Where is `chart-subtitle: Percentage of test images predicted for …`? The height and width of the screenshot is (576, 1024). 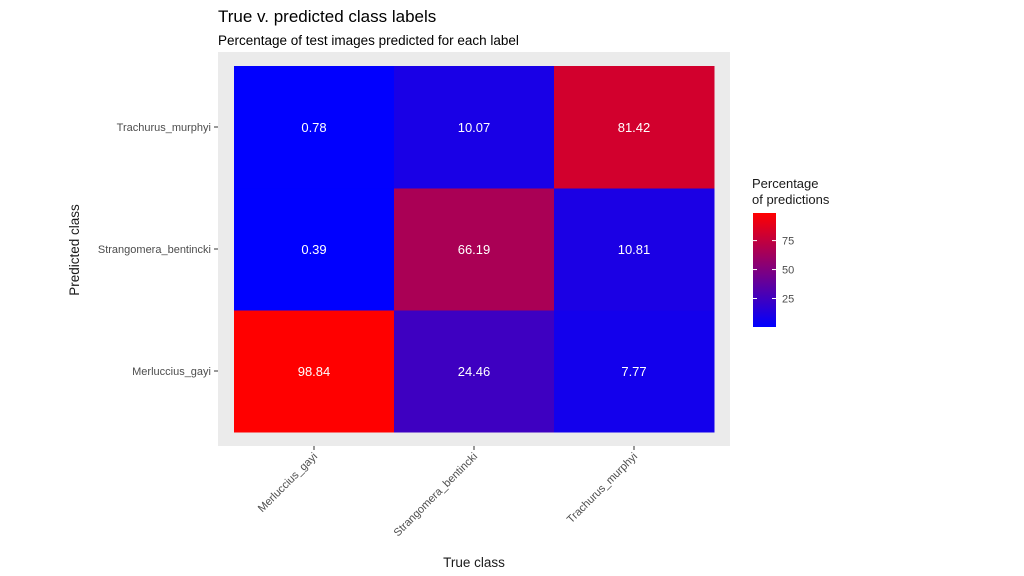 chart-subtitle: Percentage of test images predicted for … is located at coordinates (368, 40).